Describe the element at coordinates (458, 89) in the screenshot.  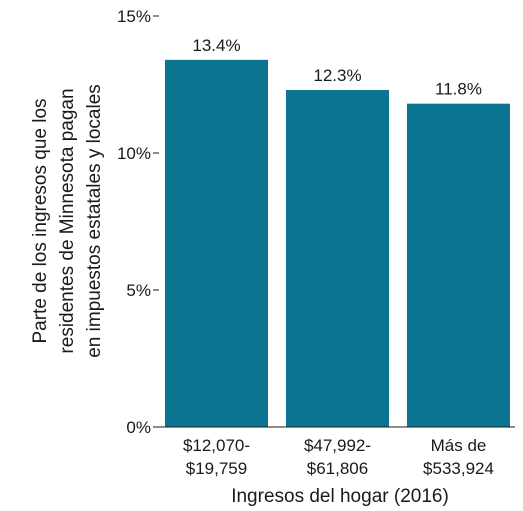
I see `data-label: 11.8%` at that location.